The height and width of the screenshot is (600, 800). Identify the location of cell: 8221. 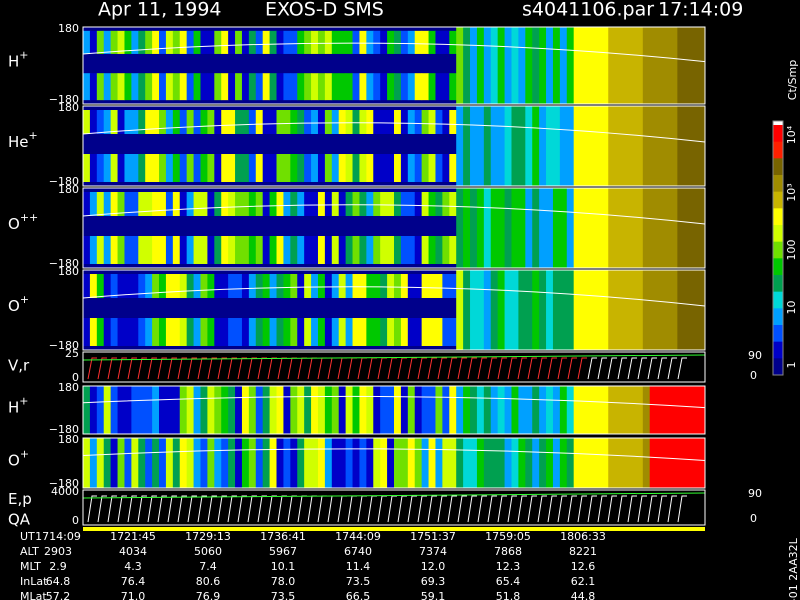
(583, 551).